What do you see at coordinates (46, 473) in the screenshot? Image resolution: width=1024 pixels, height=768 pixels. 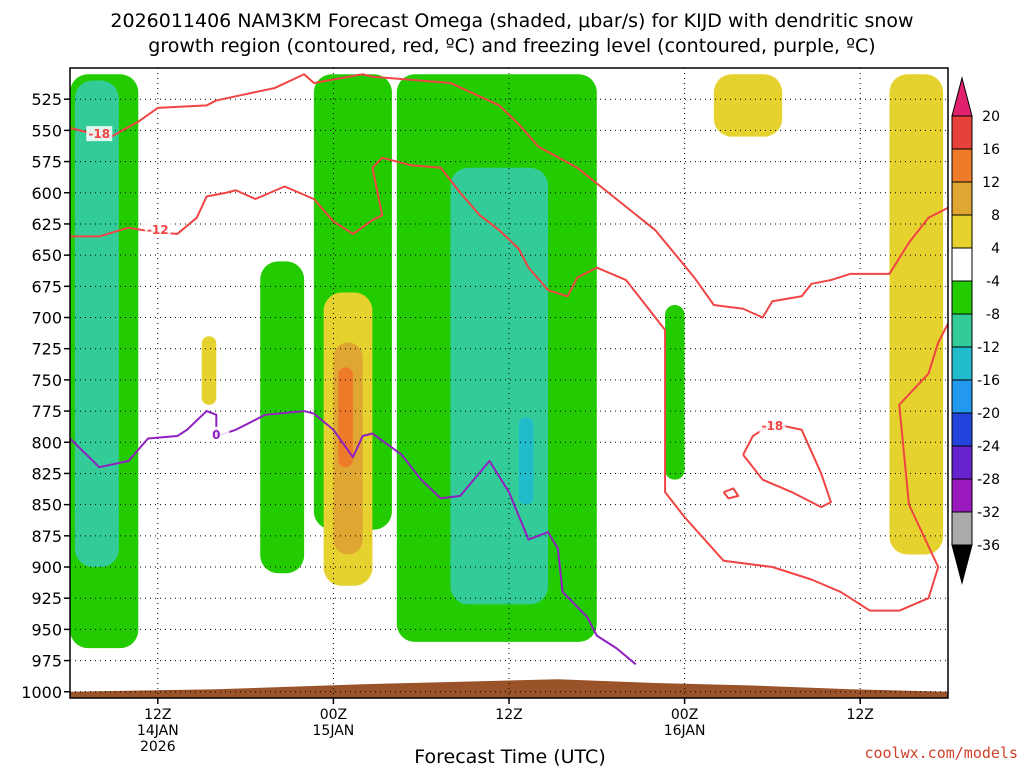 I see `y-tick-label-825: 825` at bounding box center [46, 473].